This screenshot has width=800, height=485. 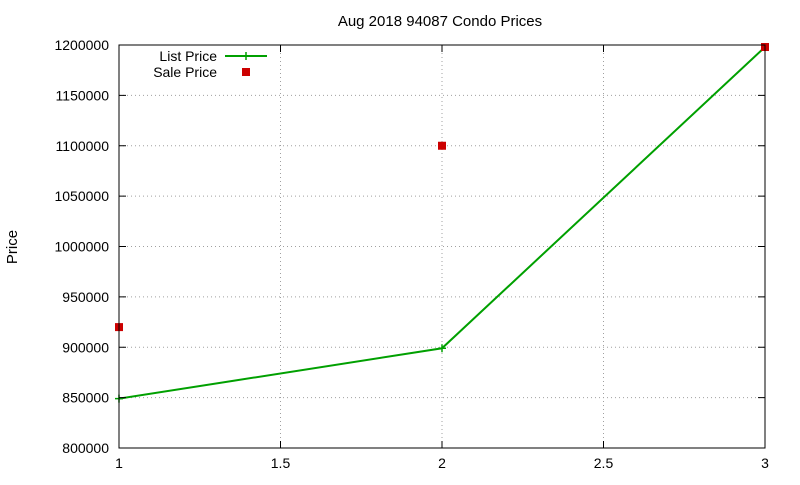 What do you see at coordinates (12, 247) in the screenshot?
I see `y-axis-label: Price` at bounding box center [12, 247].